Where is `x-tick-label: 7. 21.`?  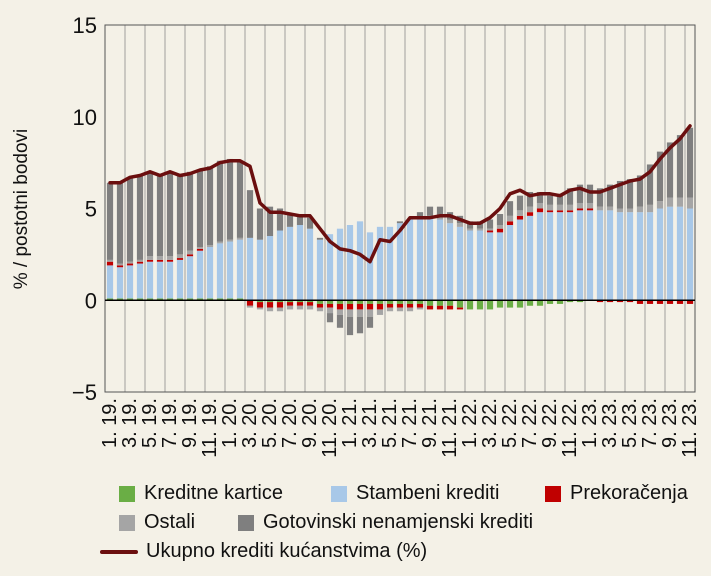
x-tick-label: 7. 21. is located at coordinates (410, 423).